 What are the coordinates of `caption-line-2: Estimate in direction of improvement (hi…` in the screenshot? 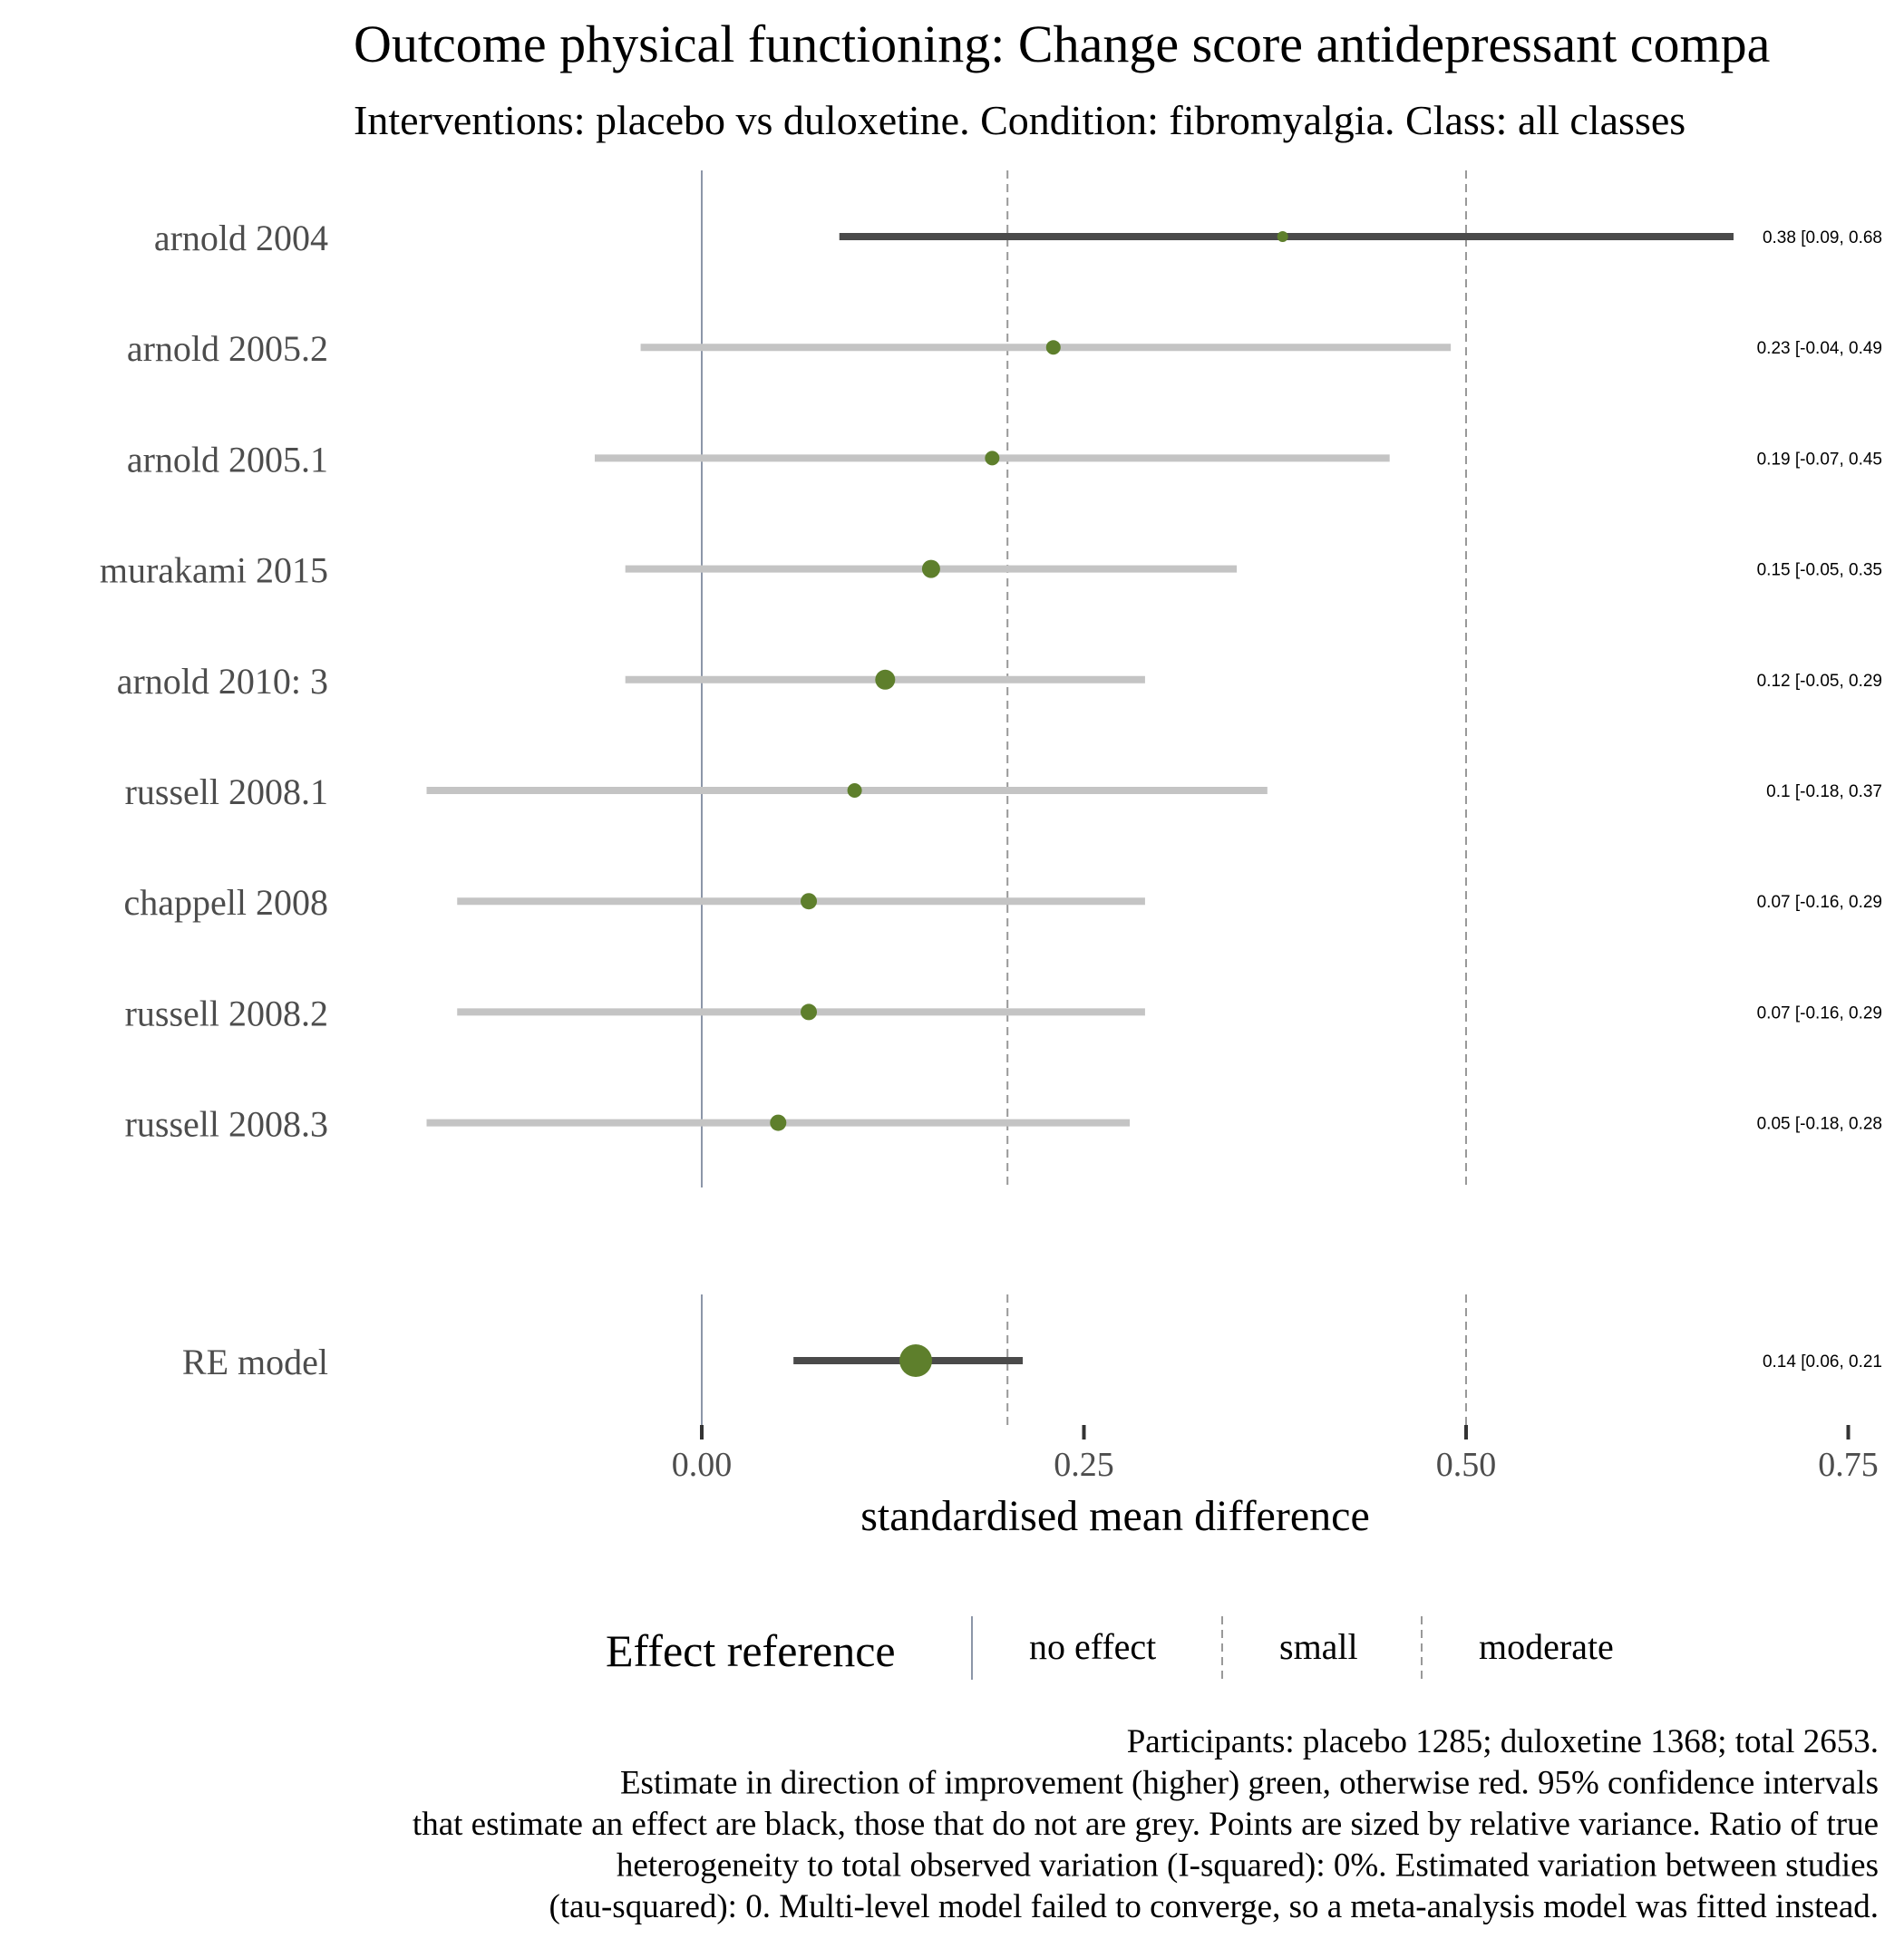 It's located at (1249, 1783).